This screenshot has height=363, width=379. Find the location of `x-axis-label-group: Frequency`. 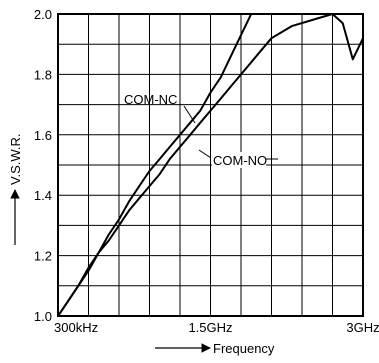

x-axis-label-group: Frequency is located at coordinates (215, 348).